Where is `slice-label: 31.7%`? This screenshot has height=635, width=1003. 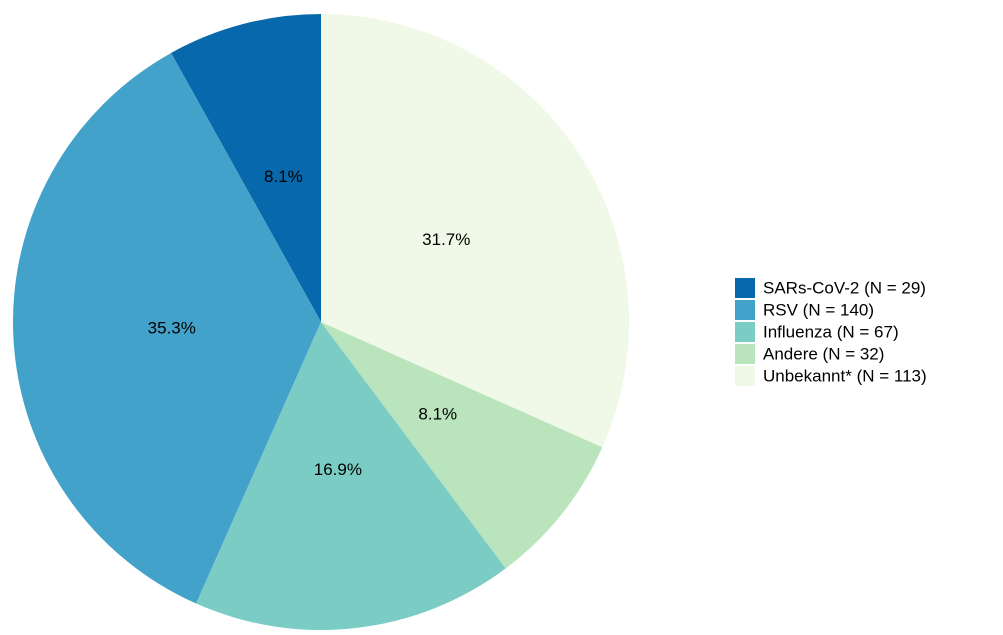 slice-label: 31.7% is located at coordinates (446, 239).